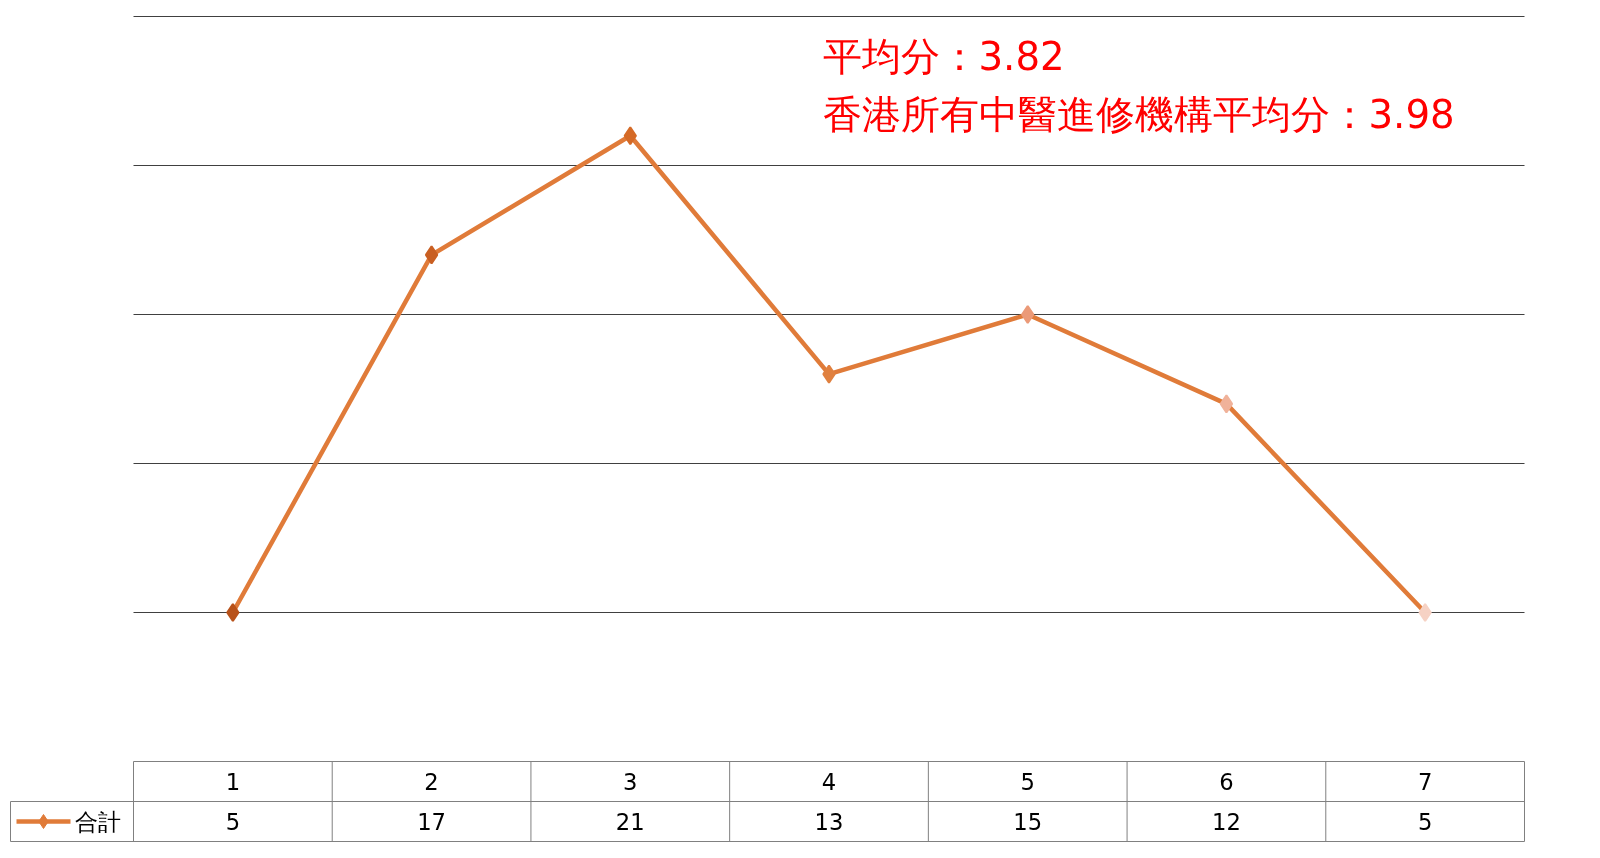 The image size is (1600, 858). I want to click on x-tick-label: 7, so click(1425, 782).